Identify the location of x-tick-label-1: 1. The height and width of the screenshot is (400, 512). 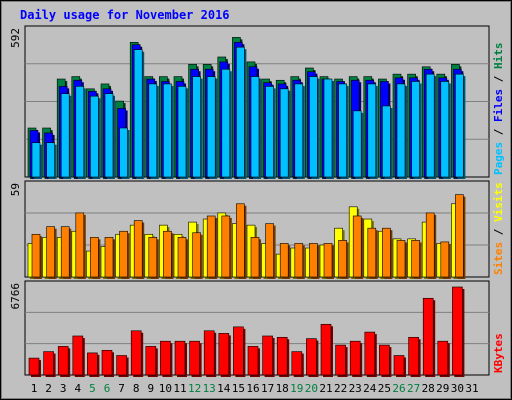
(34, 388).